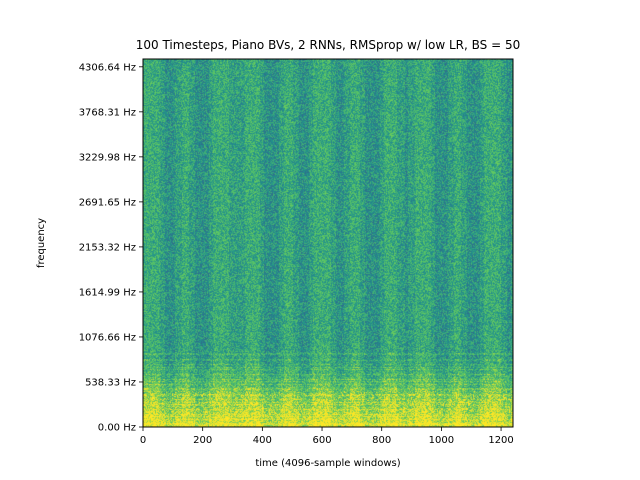  What do you see at coordinates (107, 202) in the screenshot?
I see `y-tick-label: 2691.65 Hz` at bounding box center [107, 202].